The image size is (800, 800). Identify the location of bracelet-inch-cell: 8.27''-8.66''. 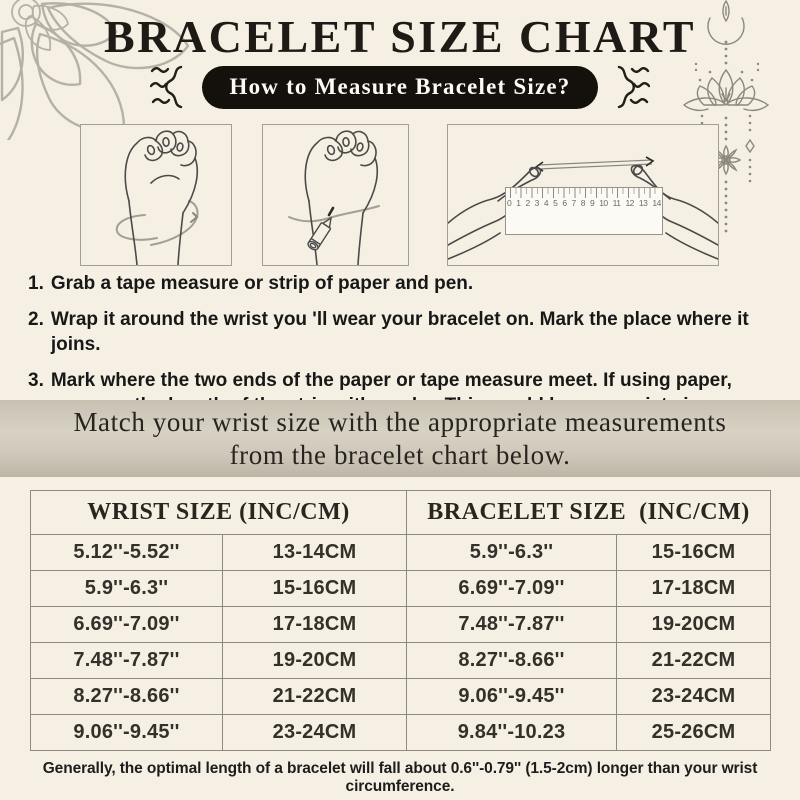
(511, 660).